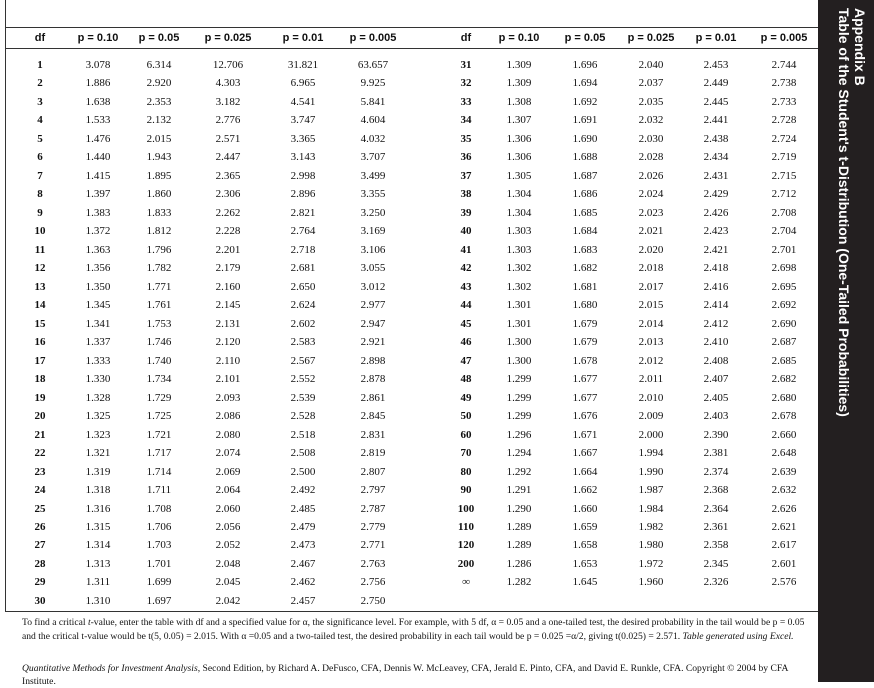 This screenshot has height=688, width=874. I want to click on value-cell-p-0-05: 1.659, so click(585, 527).